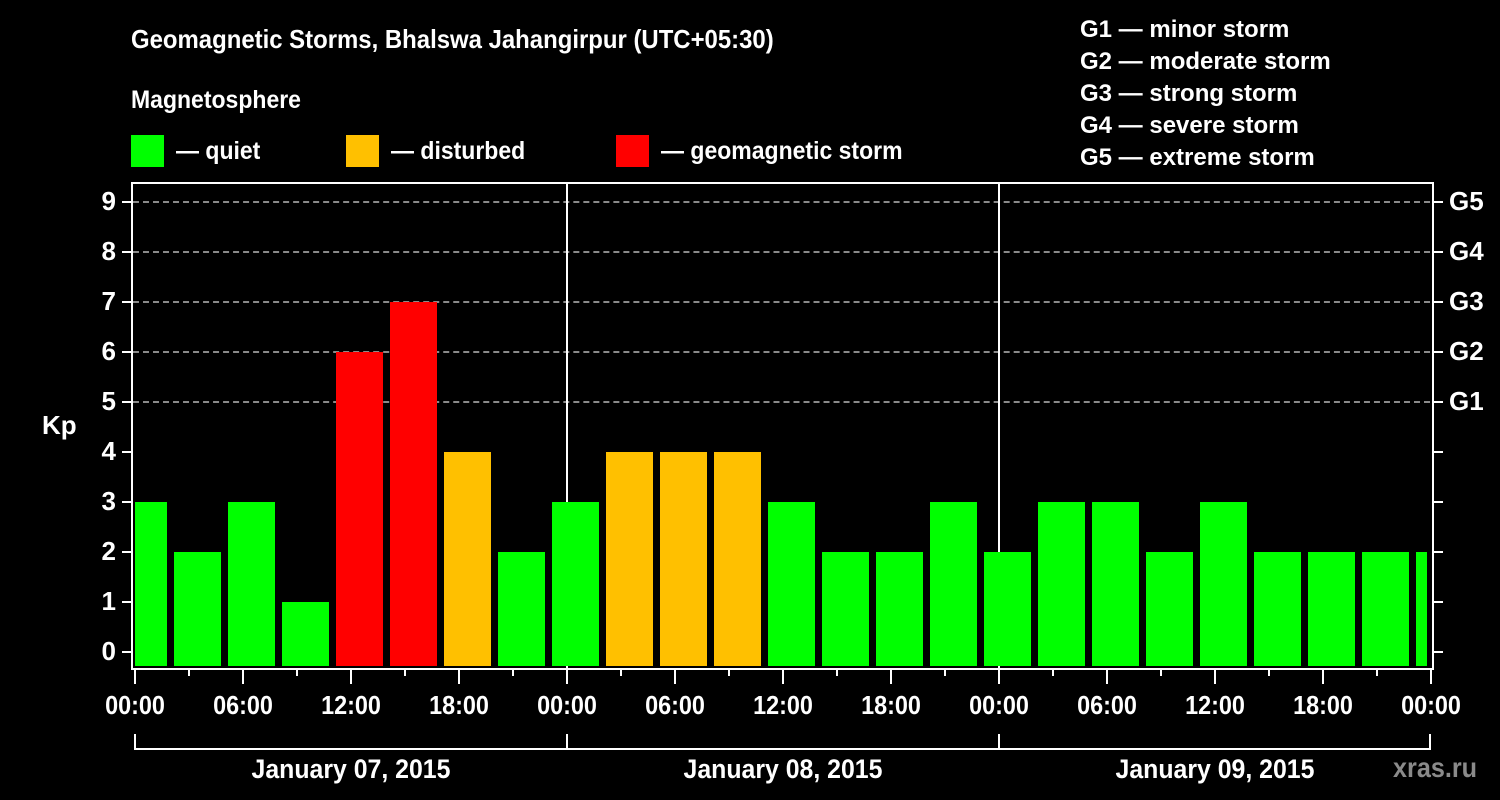  I want to click on legend-label: — disturbed, so click(458, 150).